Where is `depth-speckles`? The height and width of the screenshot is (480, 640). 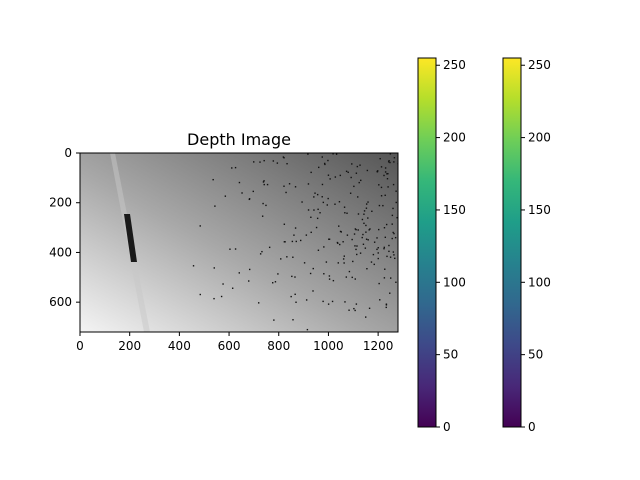
depth-speckles is located at coordinates (295, 242).